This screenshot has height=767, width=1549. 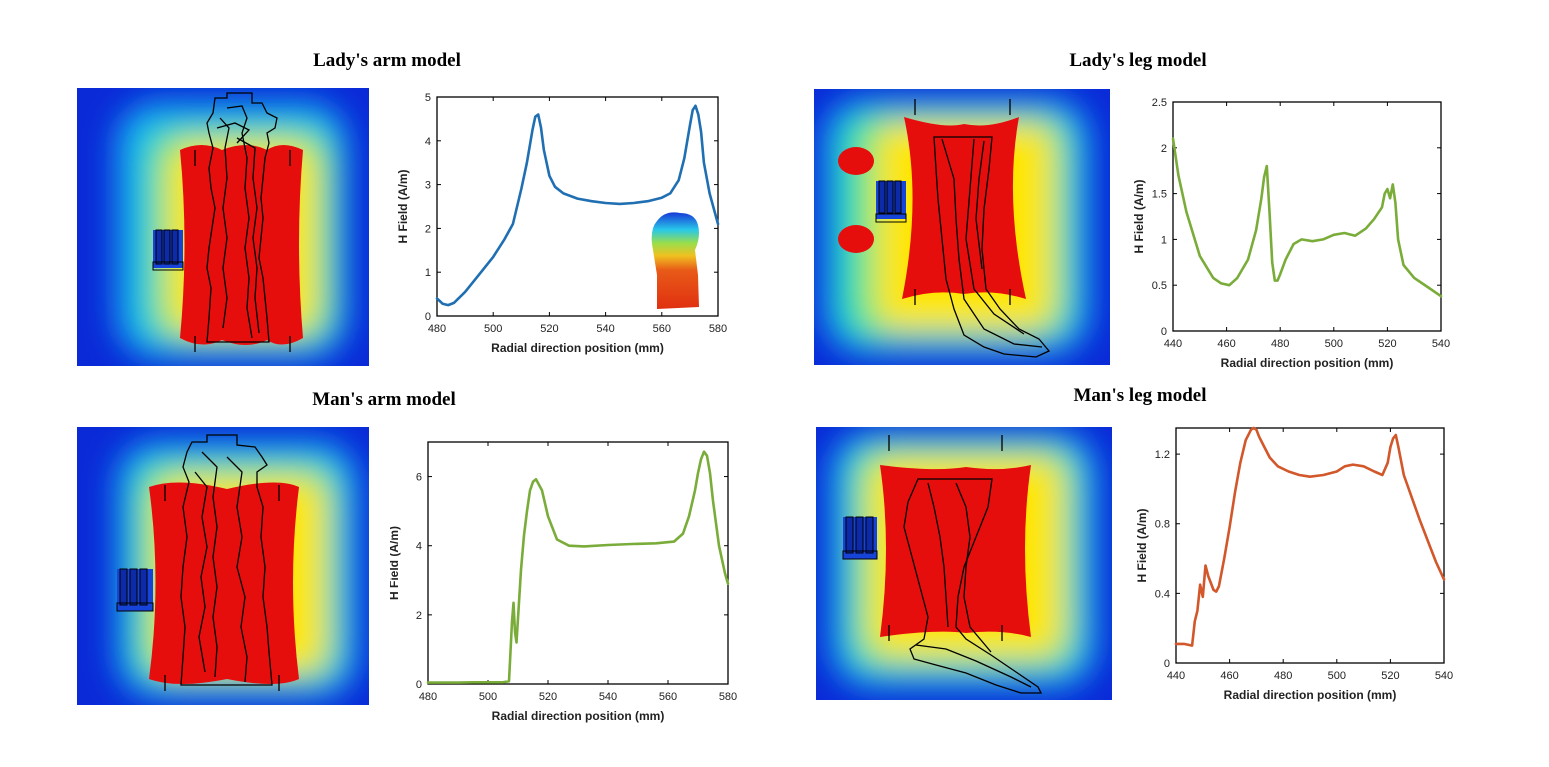 What do you see at coordinates (387, 60) in the screenshot?
I see `lady-arm-title: Lady's arm model` at bounding box center [387, 60].